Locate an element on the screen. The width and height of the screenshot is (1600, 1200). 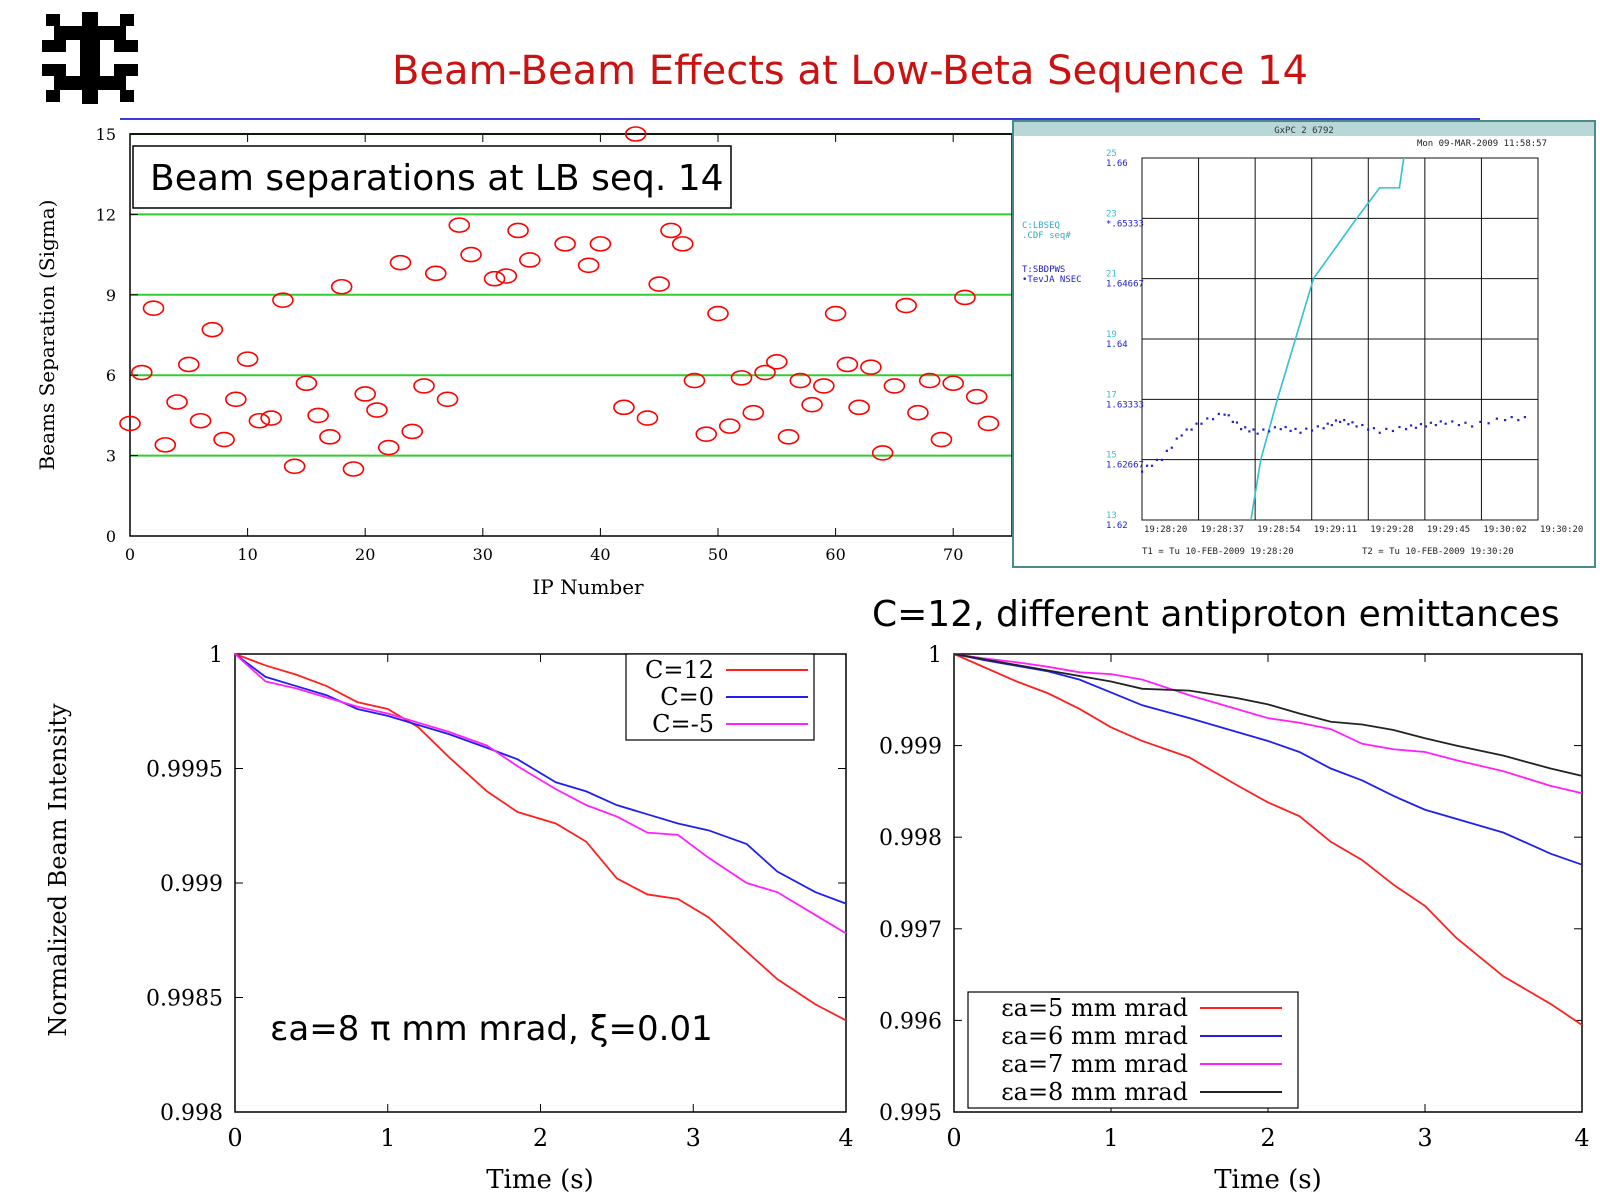
scope-titlebar is located at coordinates (1304, 129).